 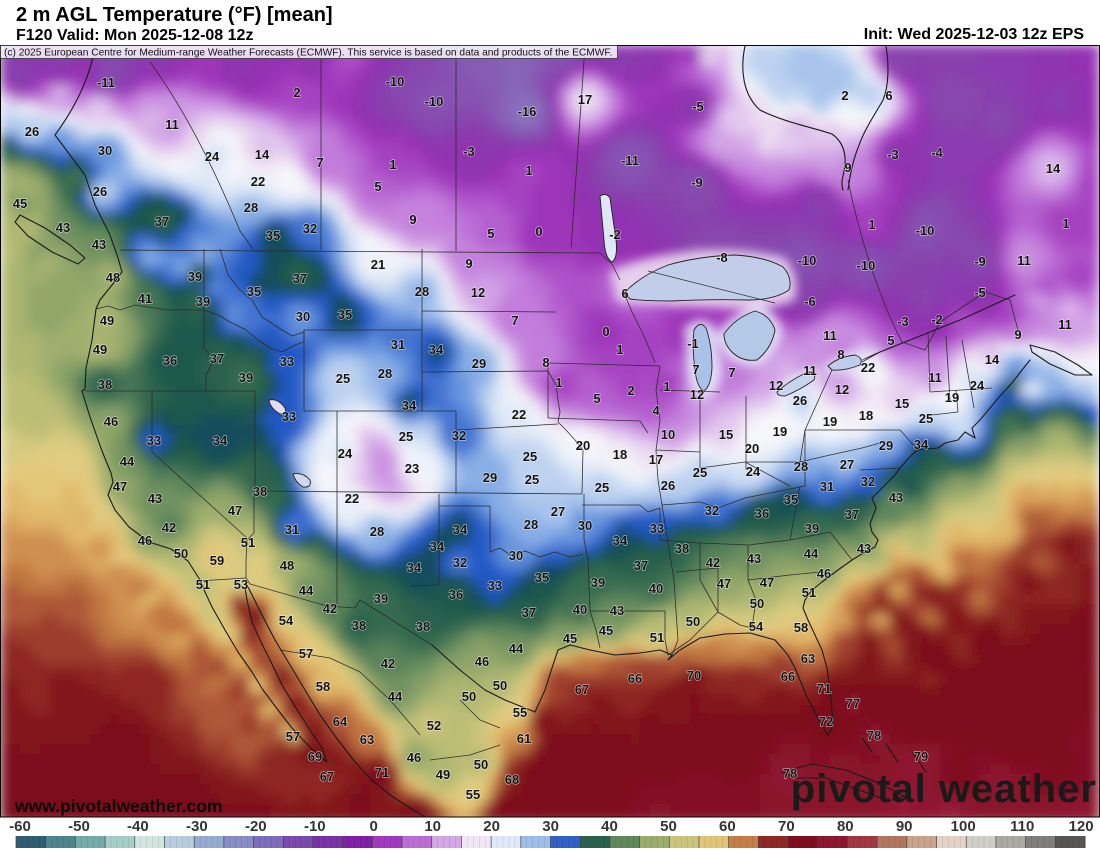 I want to click on svg-text: 100, so click(x=963, y=826).